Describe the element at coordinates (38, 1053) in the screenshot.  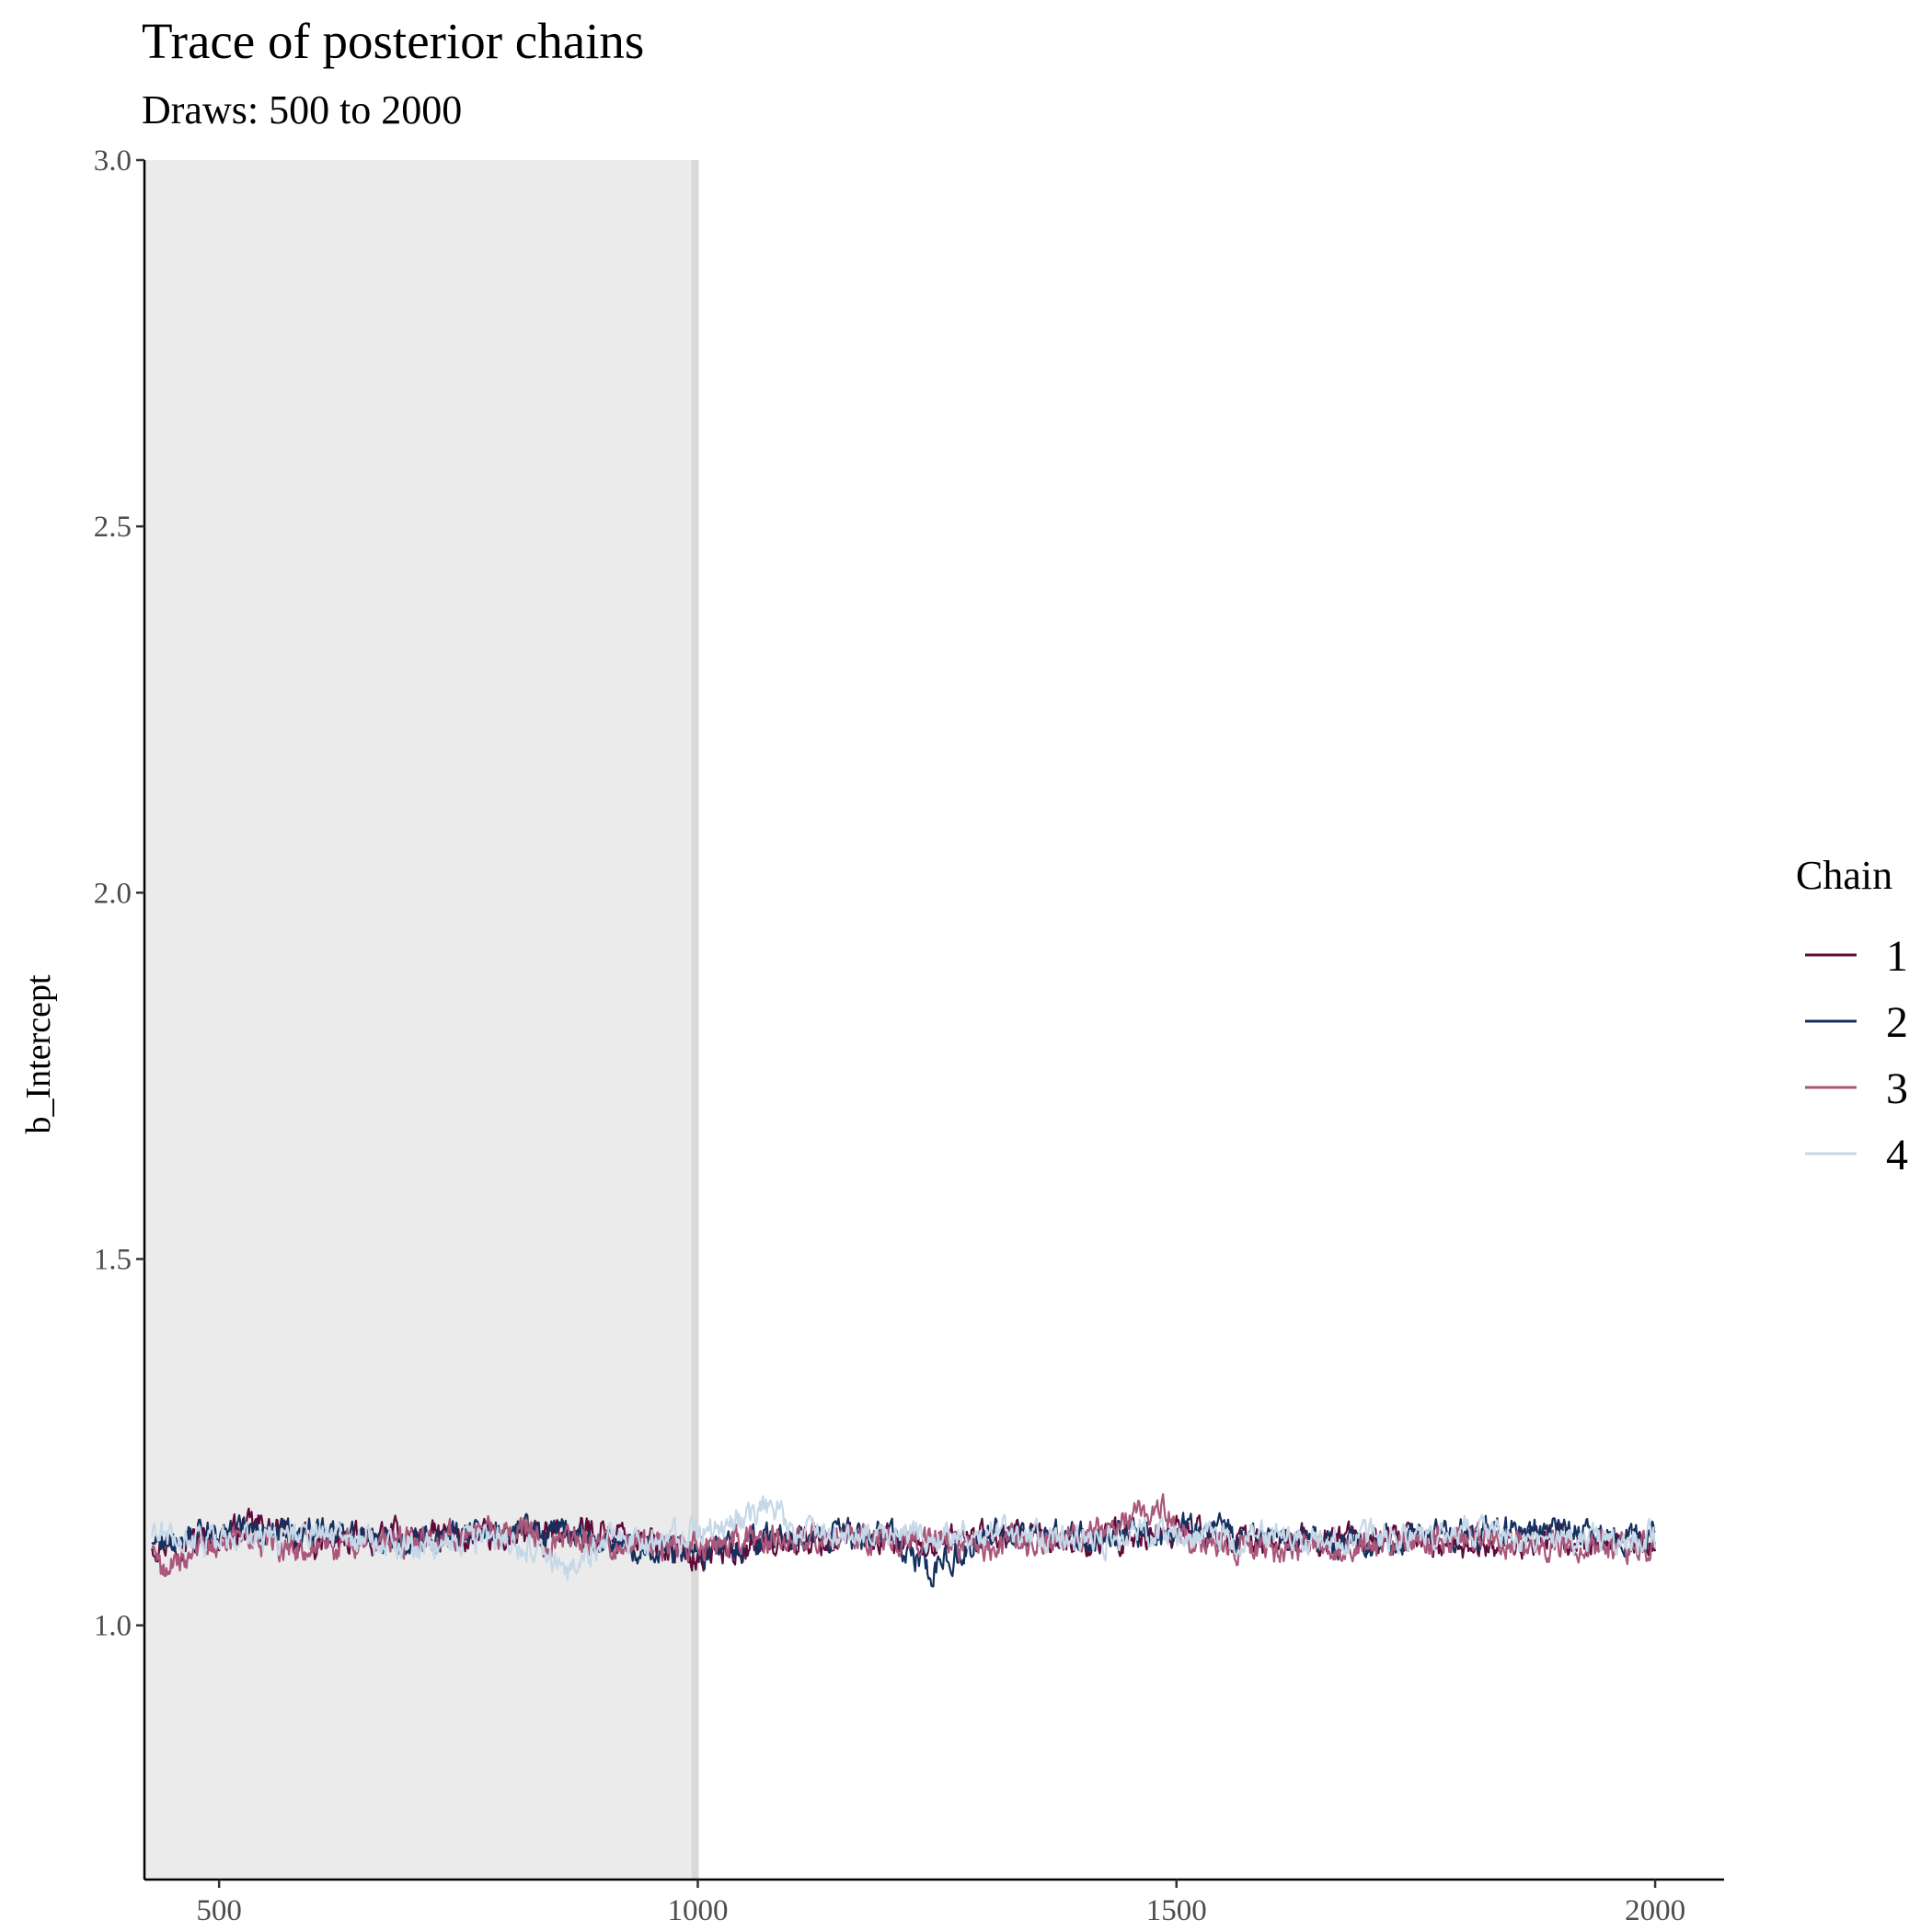
I see `y-axis-title: b_Intercept` at that location.